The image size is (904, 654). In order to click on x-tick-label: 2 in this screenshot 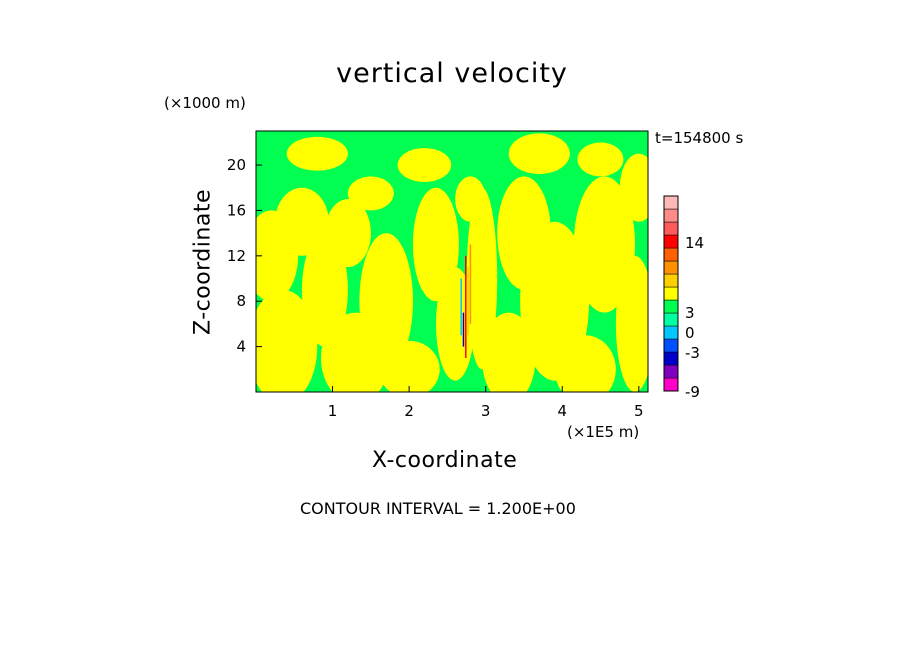, I will do `click(409, 411)`.